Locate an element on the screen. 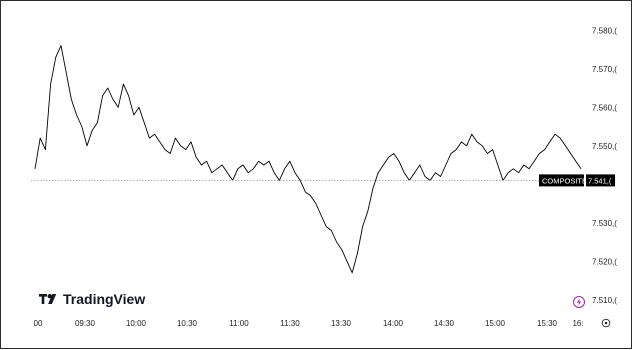 The height and width of the screenshot is (350, 632). badge-value-background is located at coordinates (600, 180).